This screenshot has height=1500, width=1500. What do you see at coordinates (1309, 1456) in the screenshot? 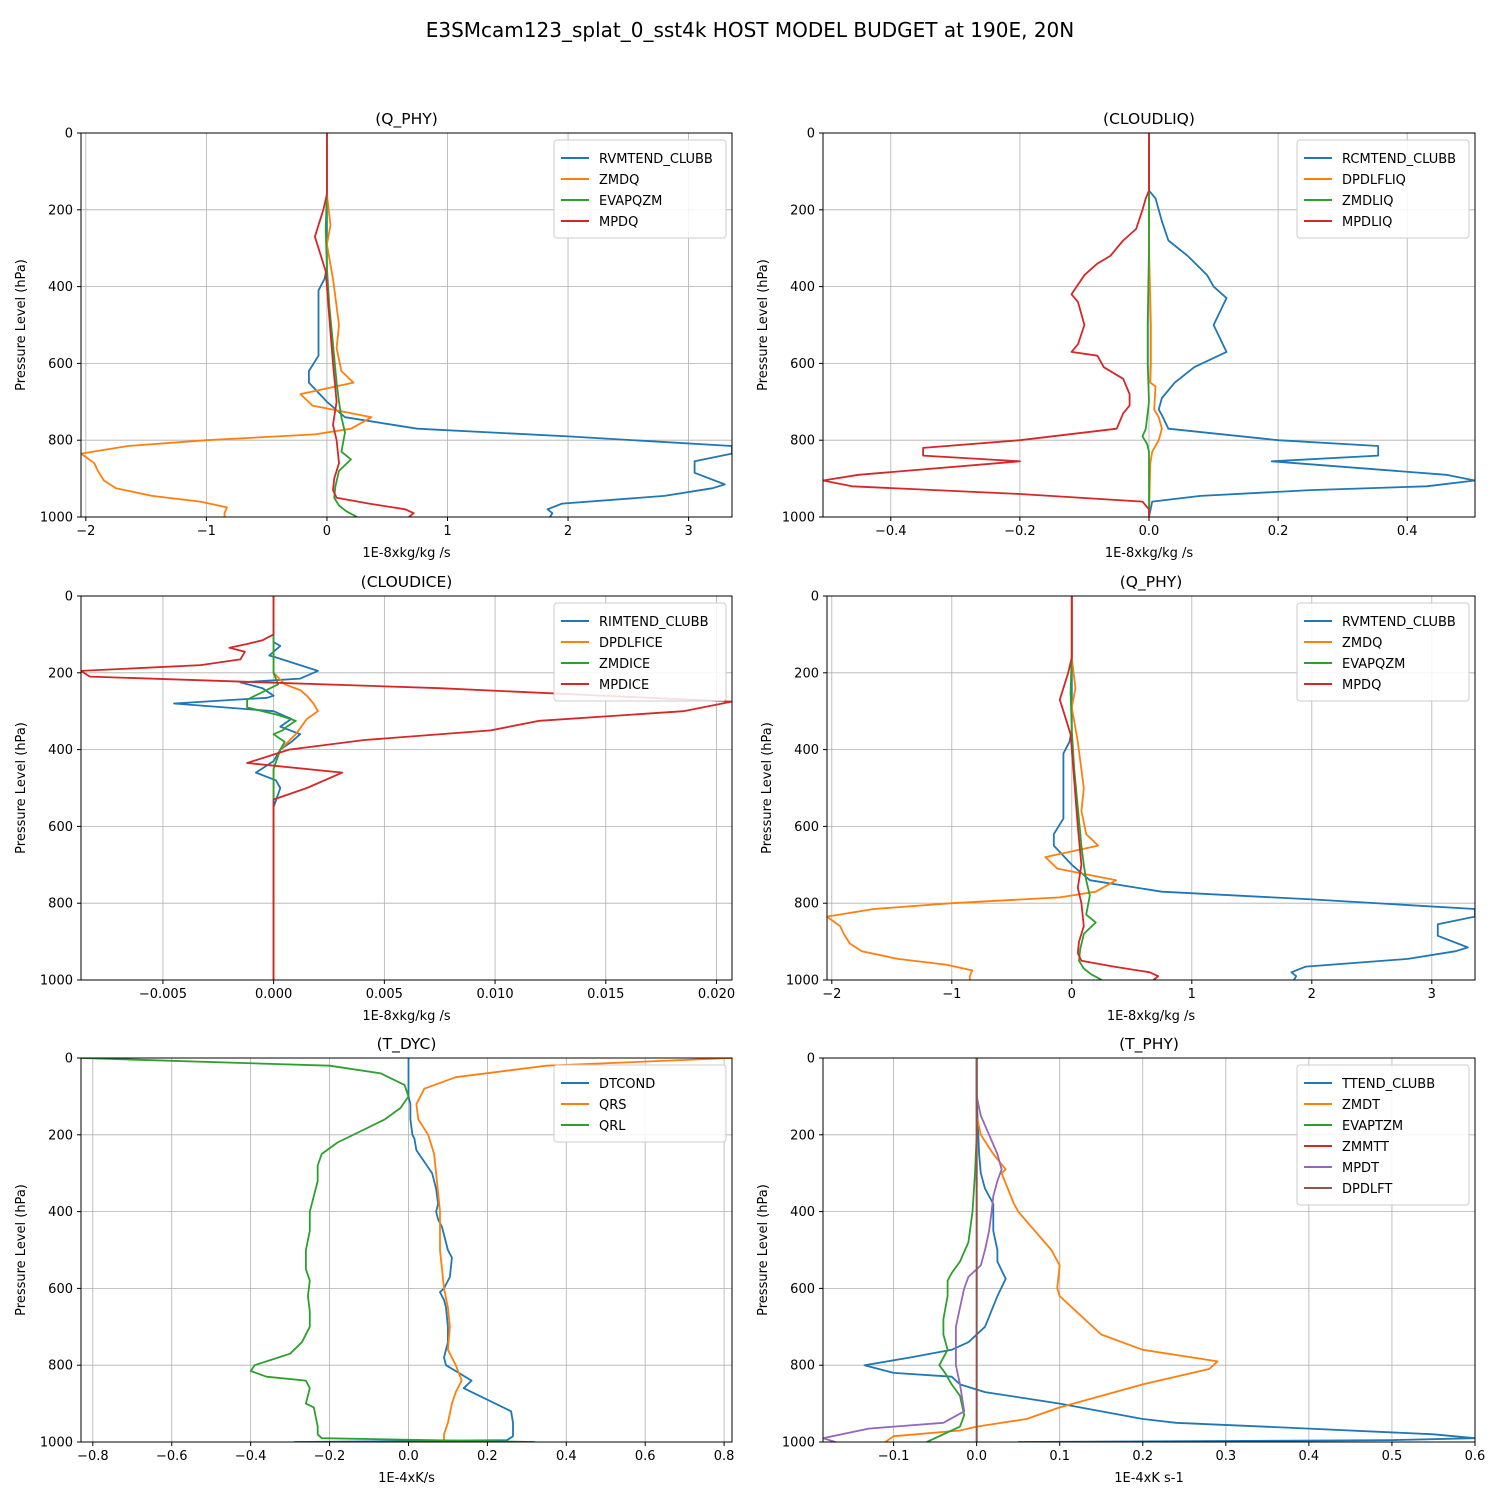
I see `x-tick-label: 0.4` at bounding box center [1309, 1456].